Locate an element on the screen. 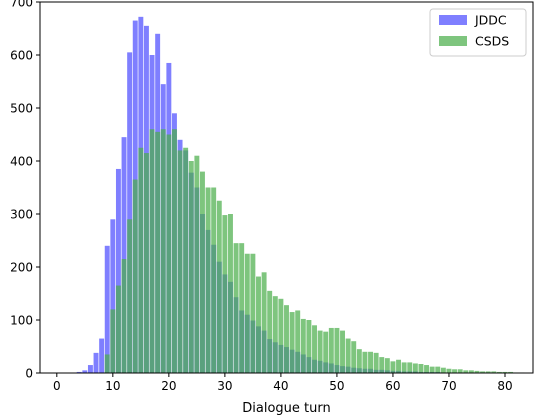 The image size is (534, 416). x-axis: 0 10 20 30 40 50 60 70 80 is located at coordinates (283, 383).